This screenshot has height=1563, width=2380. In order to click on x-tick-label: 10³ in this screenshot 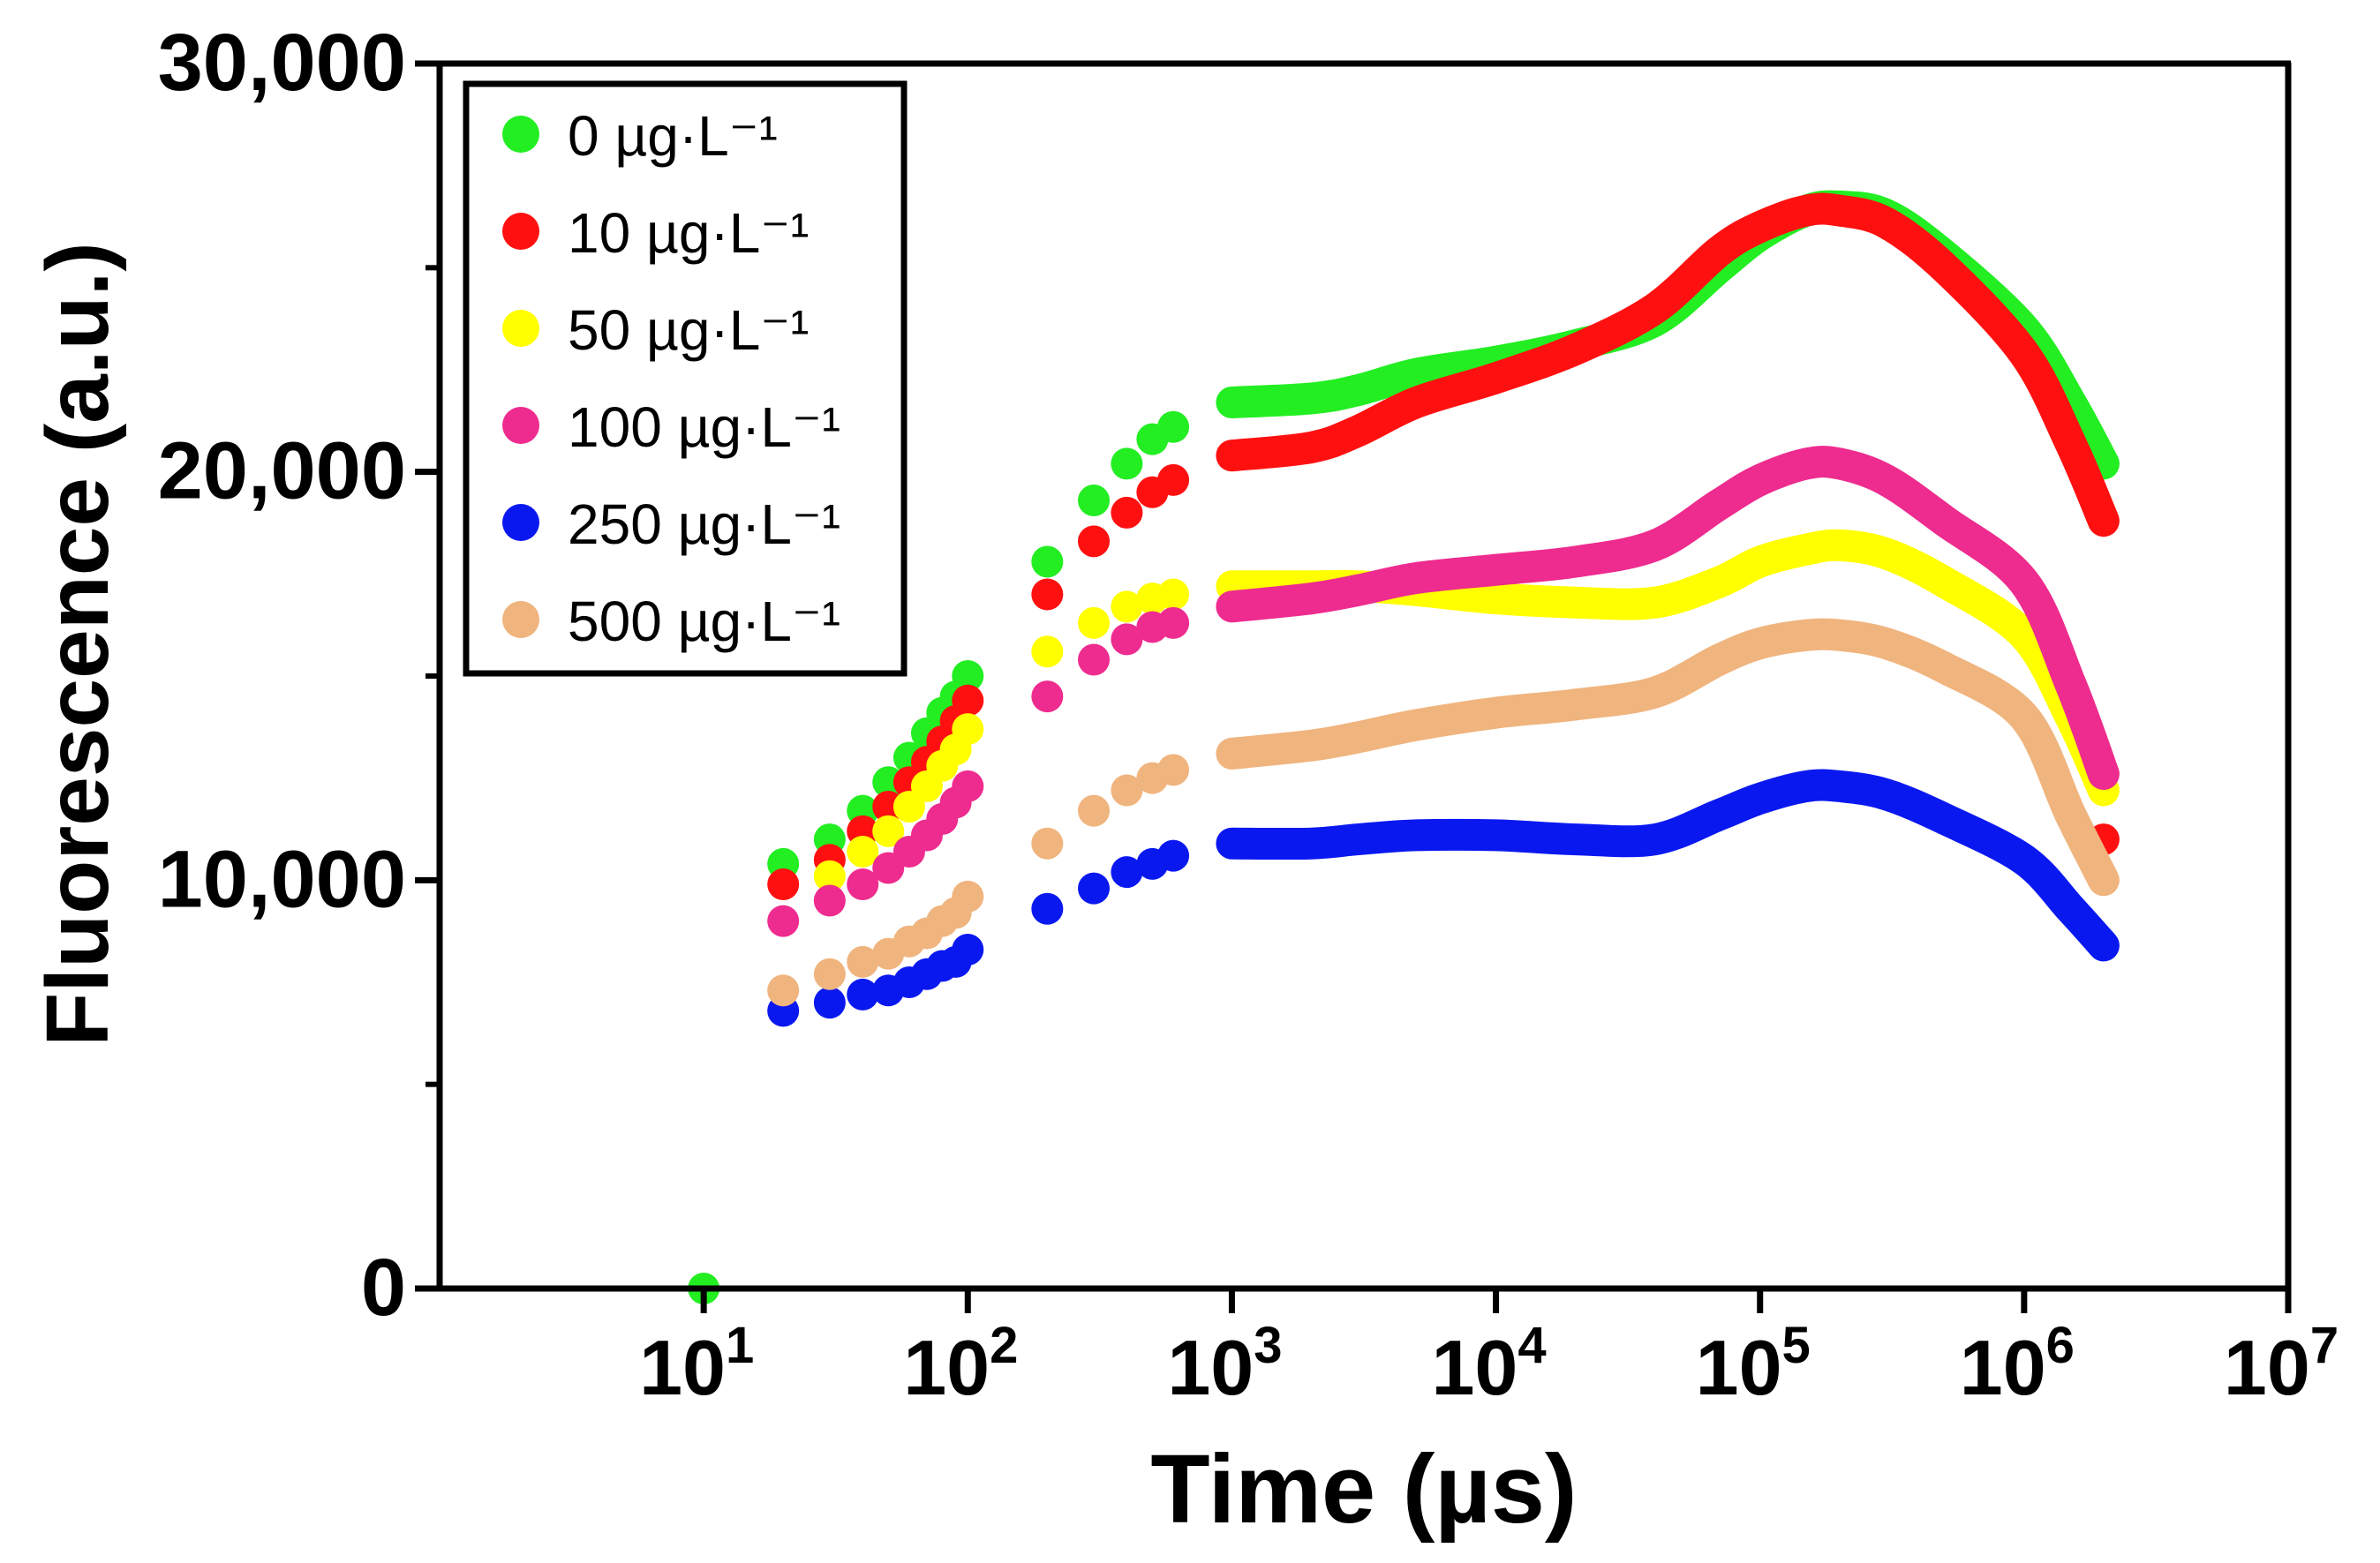, I will do `click(1224, 1364)`.